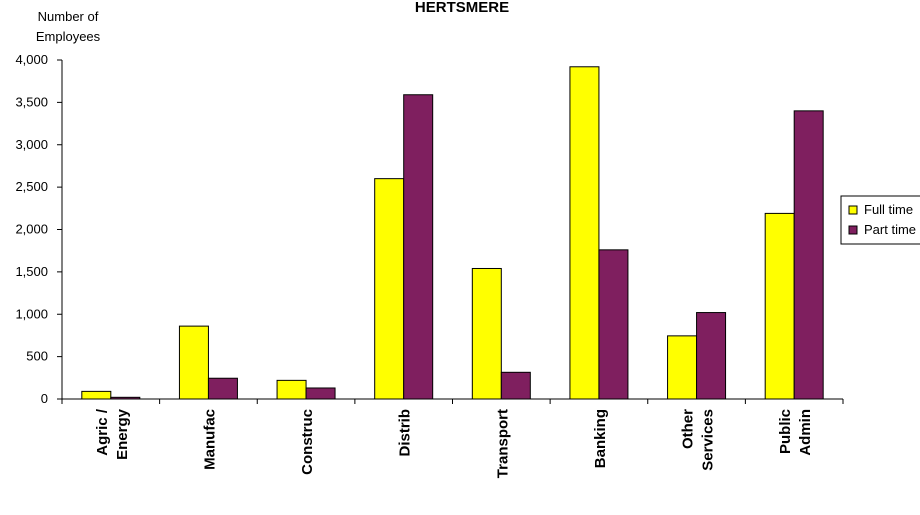 This screenshot has width=920, height=515. Describe the element at coordinates (102, 432) in the screenshot. I see `x-category-label: Agric /` at that location.